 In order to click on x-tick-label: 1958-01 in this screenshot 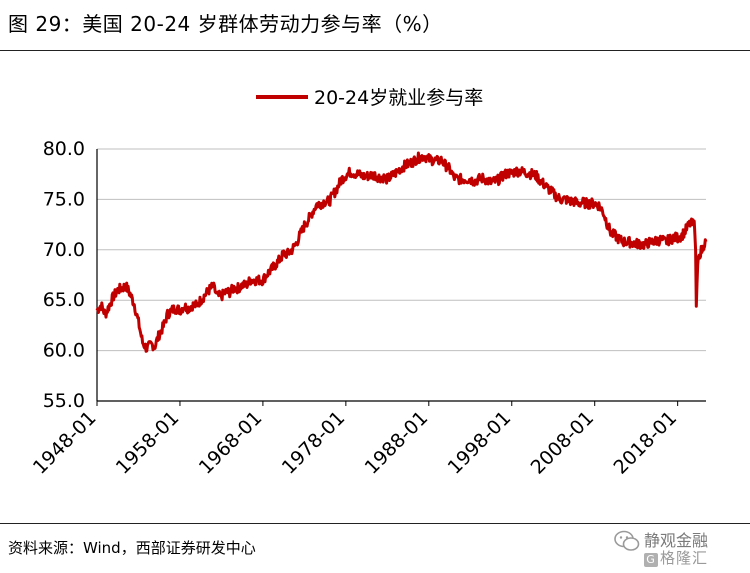, I will do `click(148, 443)`.